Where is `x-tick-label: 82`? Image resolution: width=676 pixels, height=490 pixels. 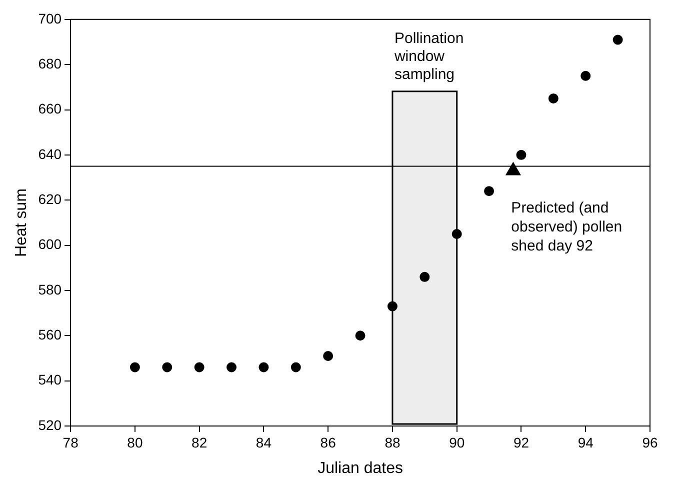
x-tick-label: 82 is located at coordinates (200, 442).